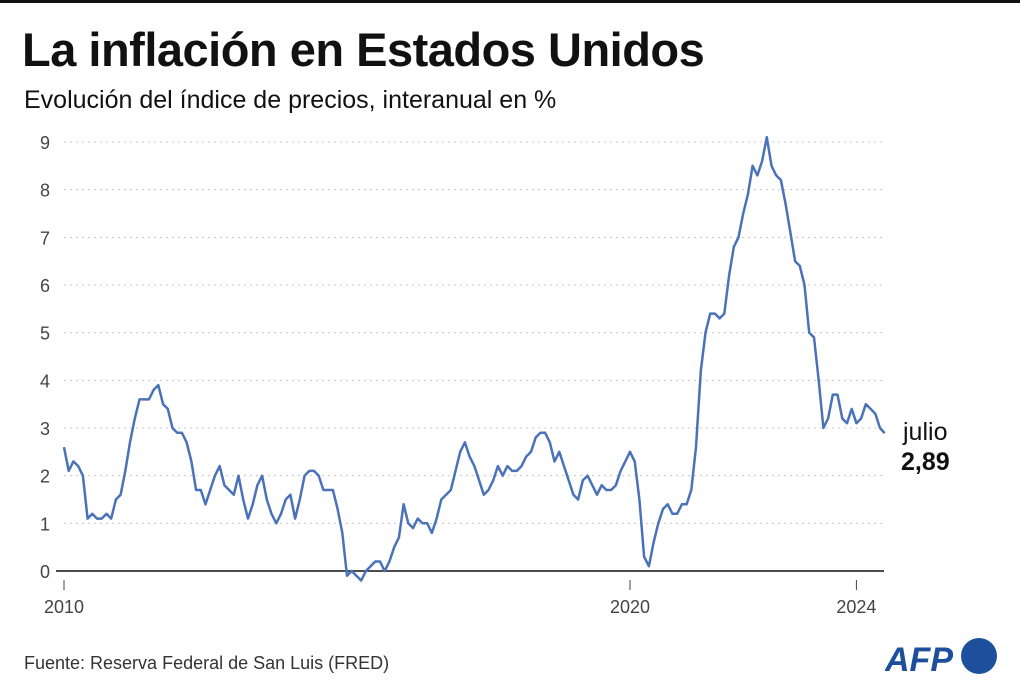 The image size is (1020, 700). What do you see at coordinates (45, 334) in the screenshot?
I see `y-tick-label: 5` at bounding box center [45, 334].